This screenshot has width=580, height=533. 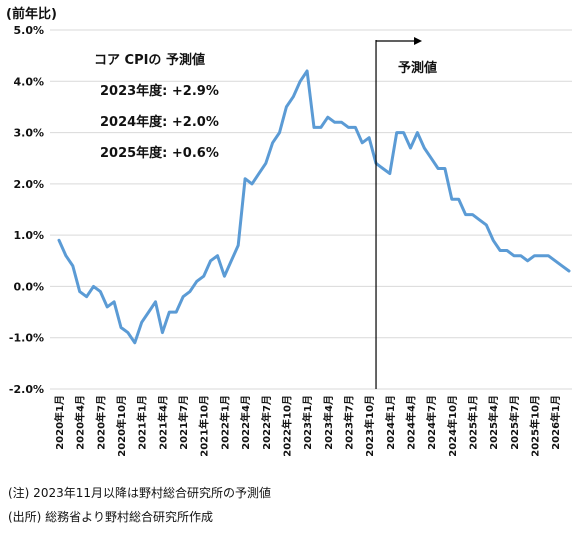 What do you see at coordinates (245, 422) in the screenshot?
I see `x-tick-label: 2022年4月` at bounding box center [245, 422].